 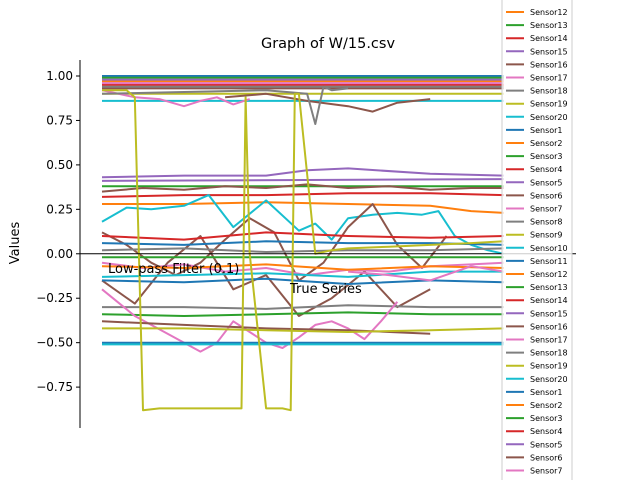 What do you see at coordinates (59, 165) in the screenshot?
I see `y-tick-label: 0.50` at bounding box center [59, 165].